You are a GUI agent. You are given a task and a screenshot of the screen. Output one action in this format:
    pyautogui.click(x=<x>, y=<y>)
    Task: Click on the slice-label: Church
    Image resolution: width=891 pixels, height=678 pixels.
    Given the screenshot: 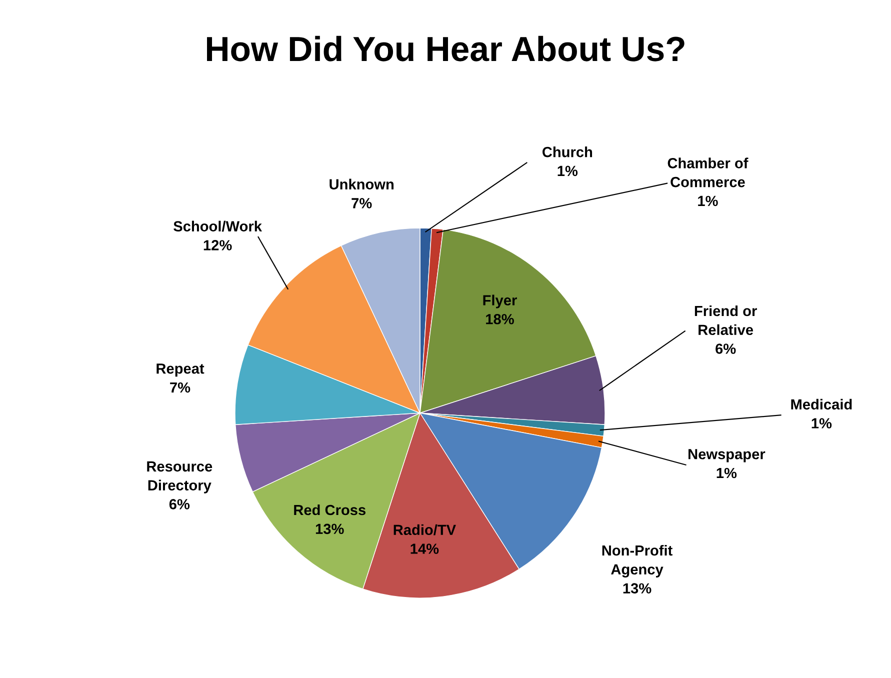 What is the action you would take?
    pyautogui.click(x=567, y=152)
    